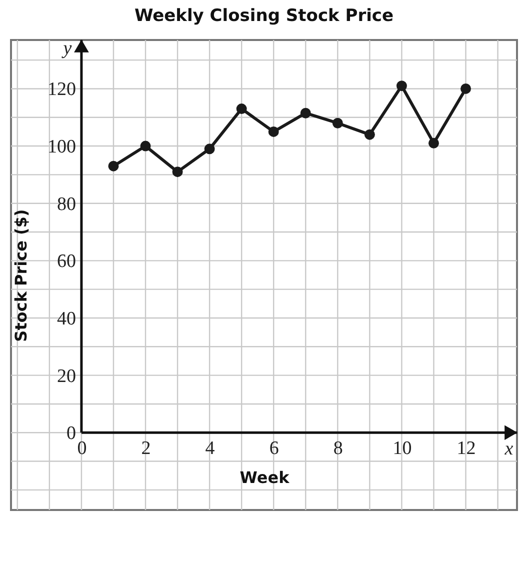 This screenshot has height=569, width=526. Describe the element at coordinates (71, 433) in the screenshot. I see `y-tick-label: 0` at that location.